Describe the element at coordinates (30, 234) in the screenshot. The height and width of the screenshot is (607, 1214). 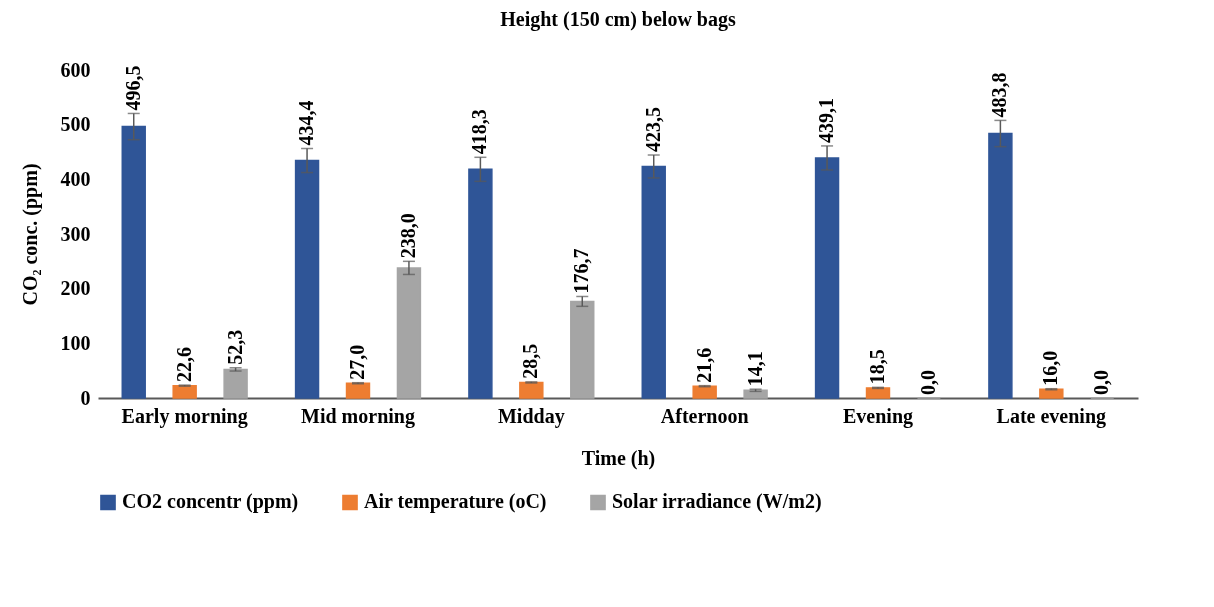
I see `y-axis-title: CO₂ conc. (ppm)` at that location.